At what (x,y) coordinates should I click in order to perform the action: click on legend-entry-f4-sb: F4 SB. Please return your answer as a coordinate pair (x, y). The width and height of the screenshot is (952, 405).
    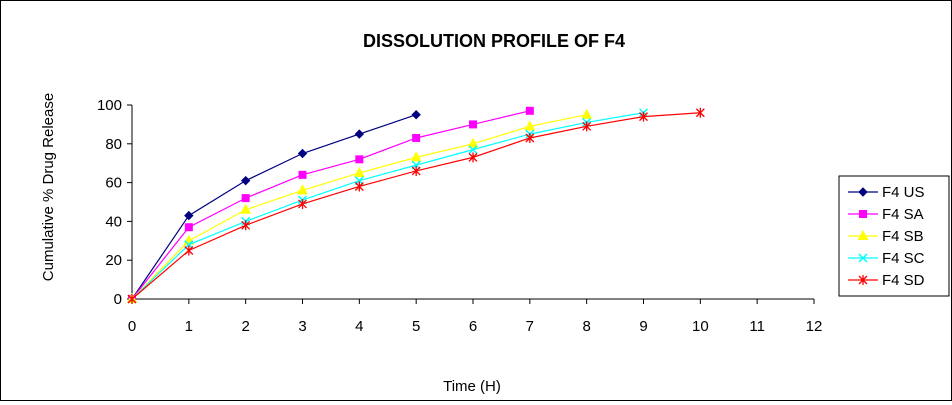
    Looking at the image, I should click on (886, 236).